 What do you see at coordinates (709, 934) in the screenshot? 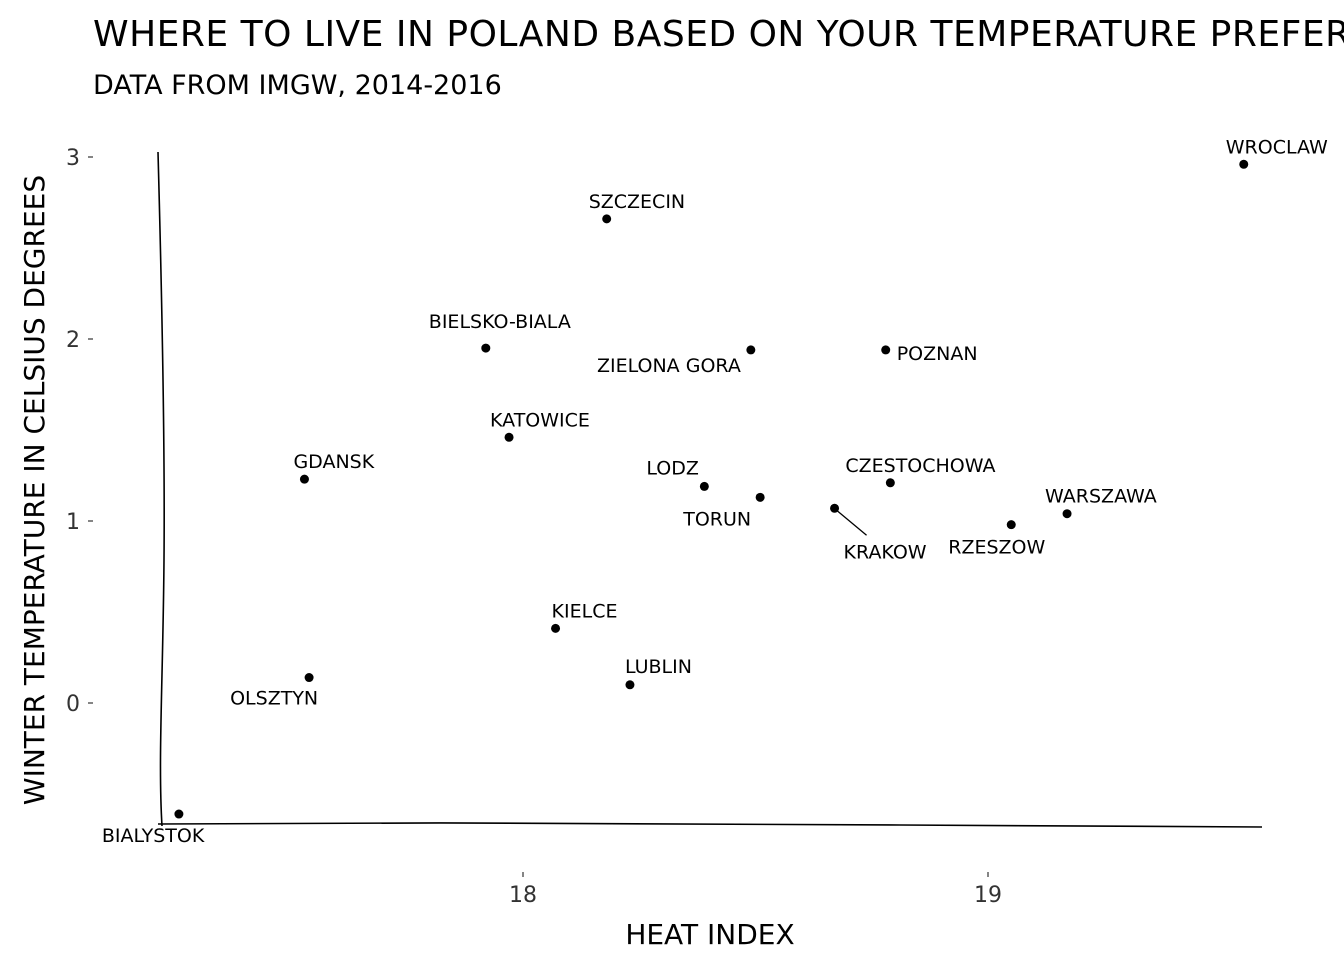
I see `x-axis-title: HEAT INDEX` at bounding box center [709, 934].